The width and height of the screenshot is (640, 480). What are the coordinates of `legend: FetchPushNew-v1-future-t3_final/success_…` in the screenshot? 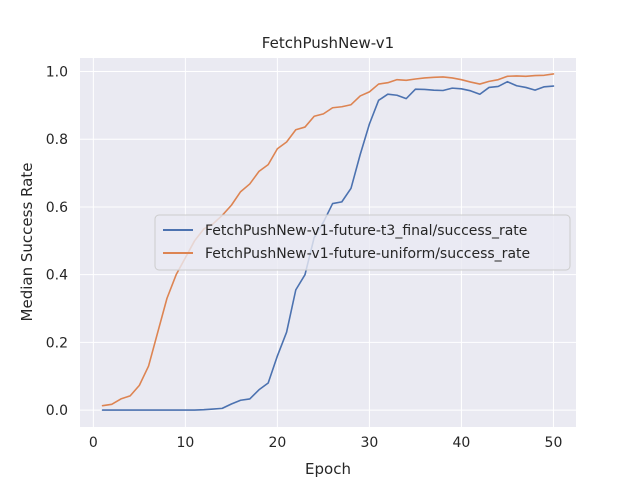 It's located at (362, 242).